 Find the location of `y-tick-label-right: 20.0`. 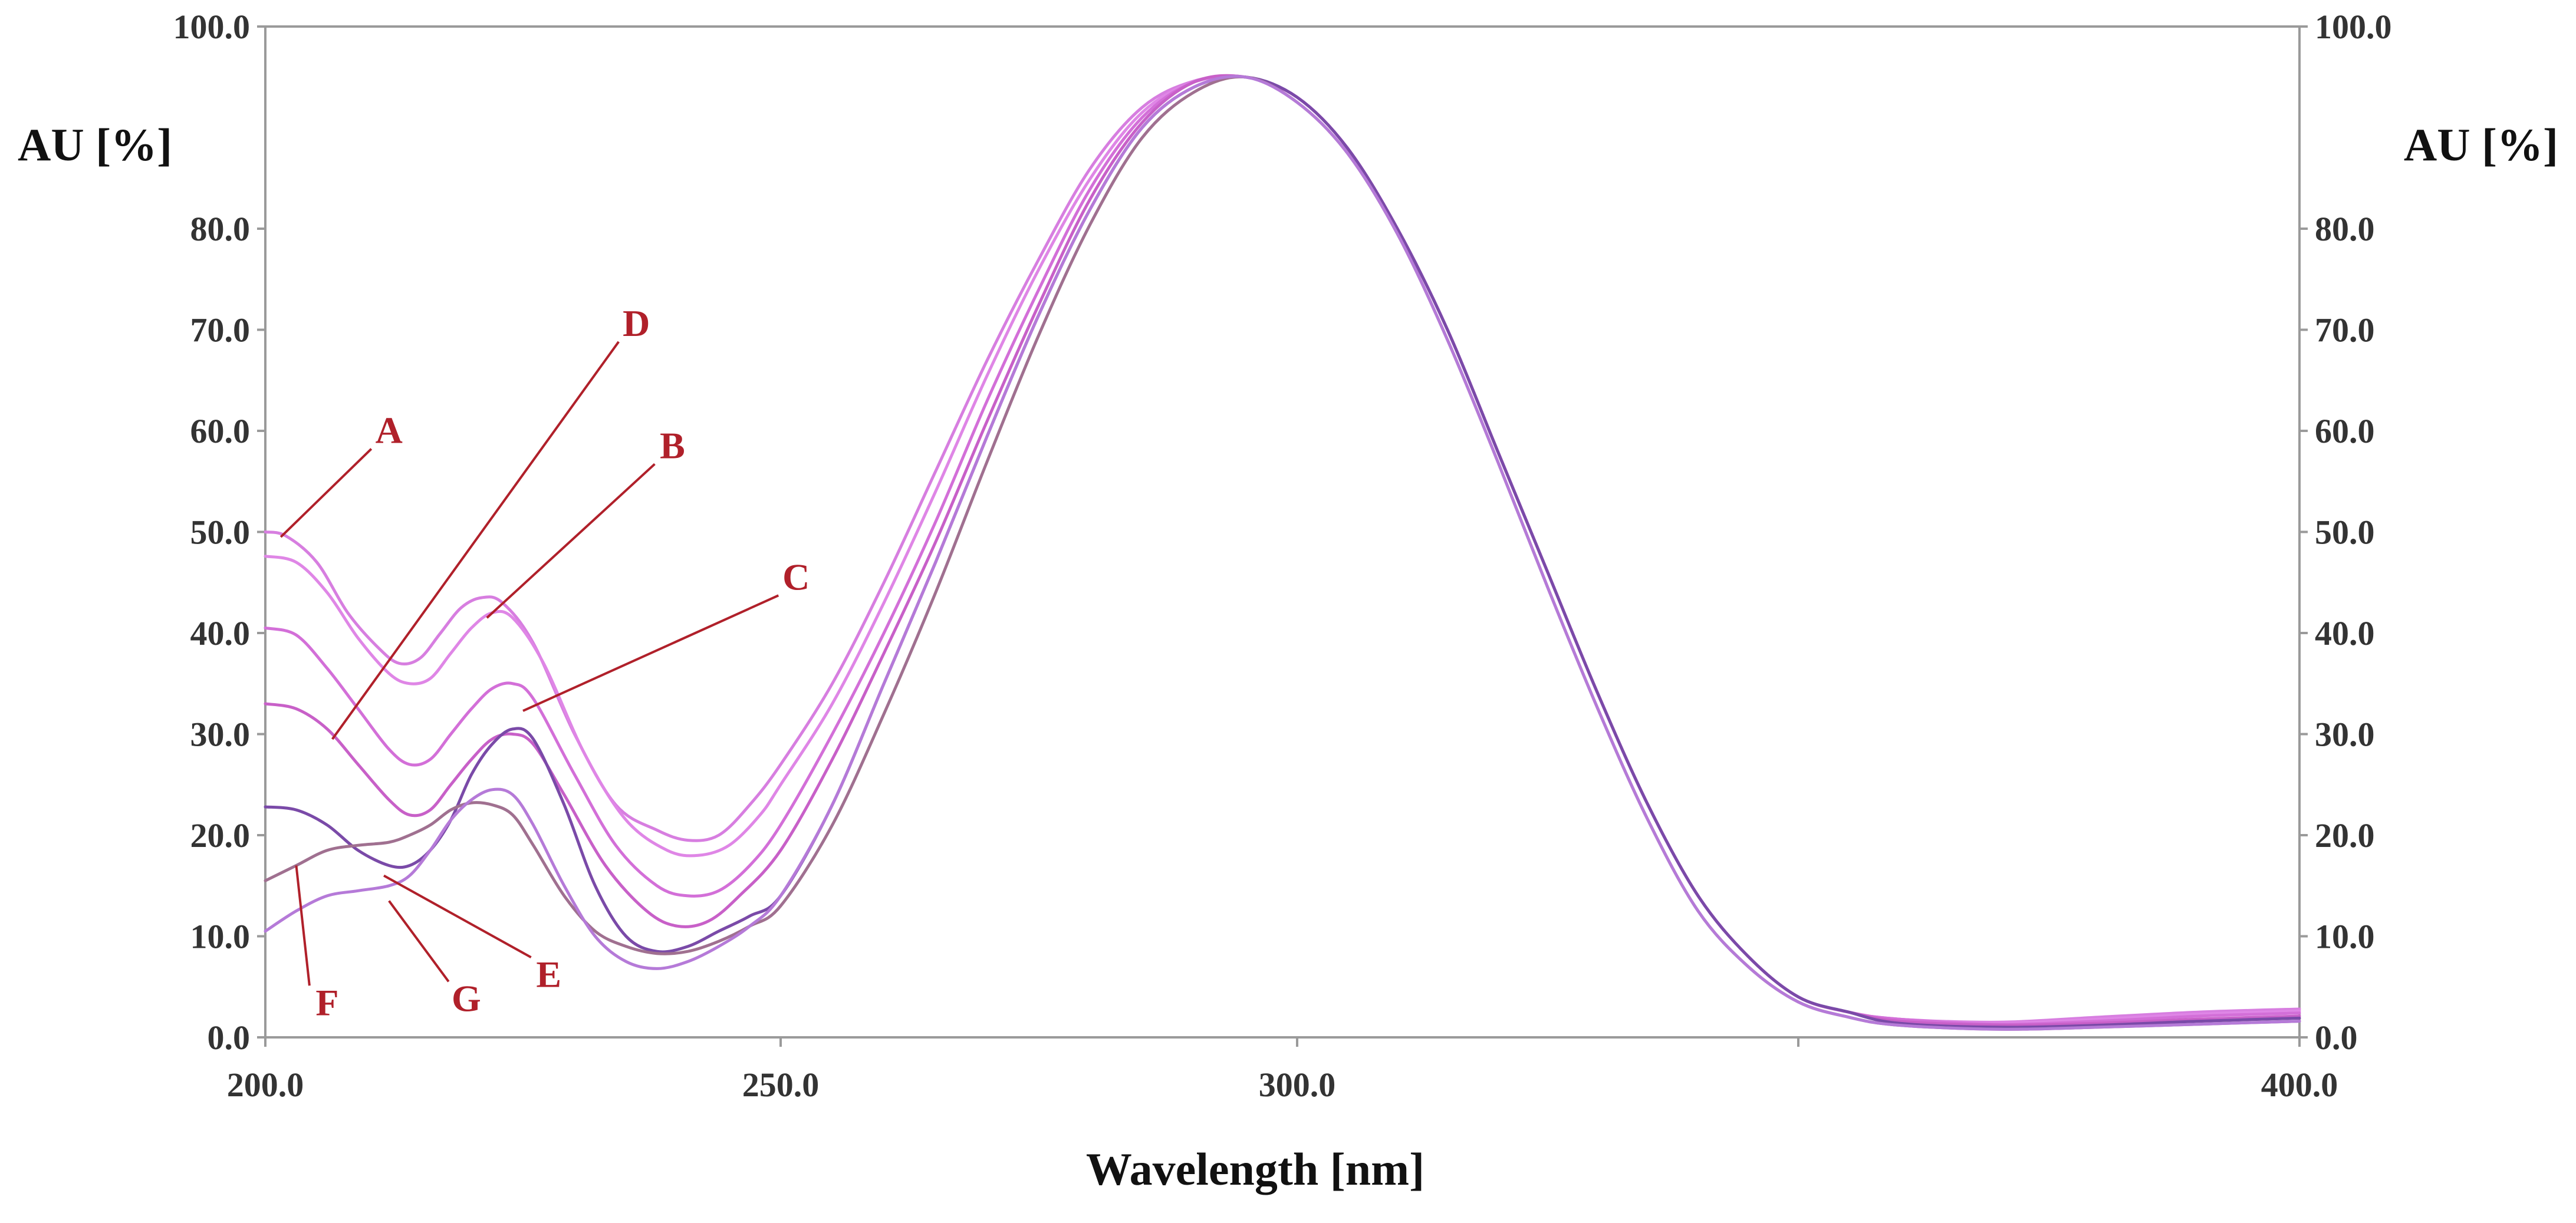

y-tick-label-right: 20.0 is located at coordinates (2345, 835).